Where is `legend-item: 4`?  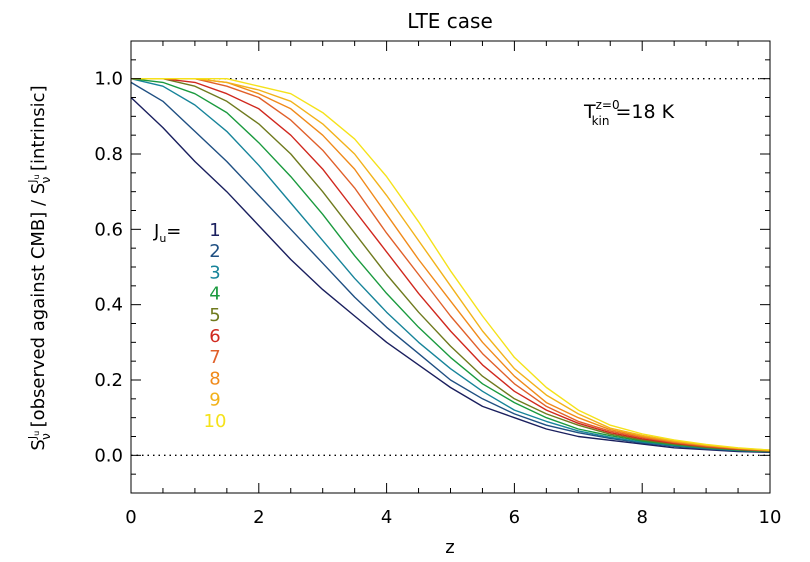 legend-item: 4 is located at coordinates (214, 294).